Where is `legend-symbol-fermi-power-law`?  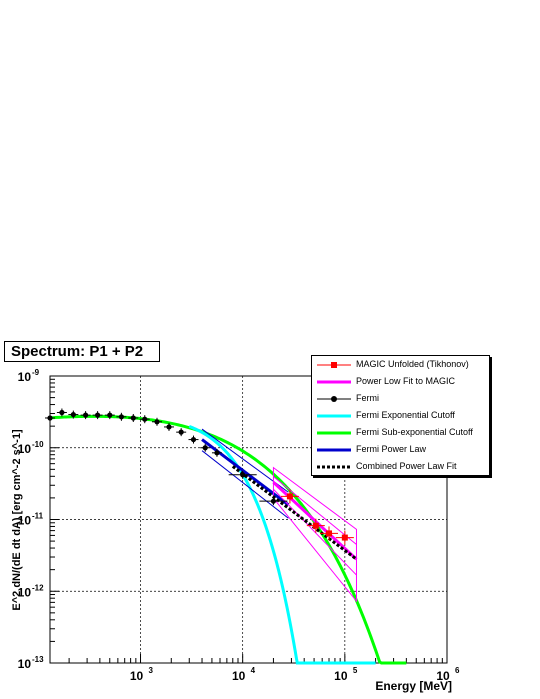
legend-symbol-fermi-power-law is located at coordinates (334, 450).